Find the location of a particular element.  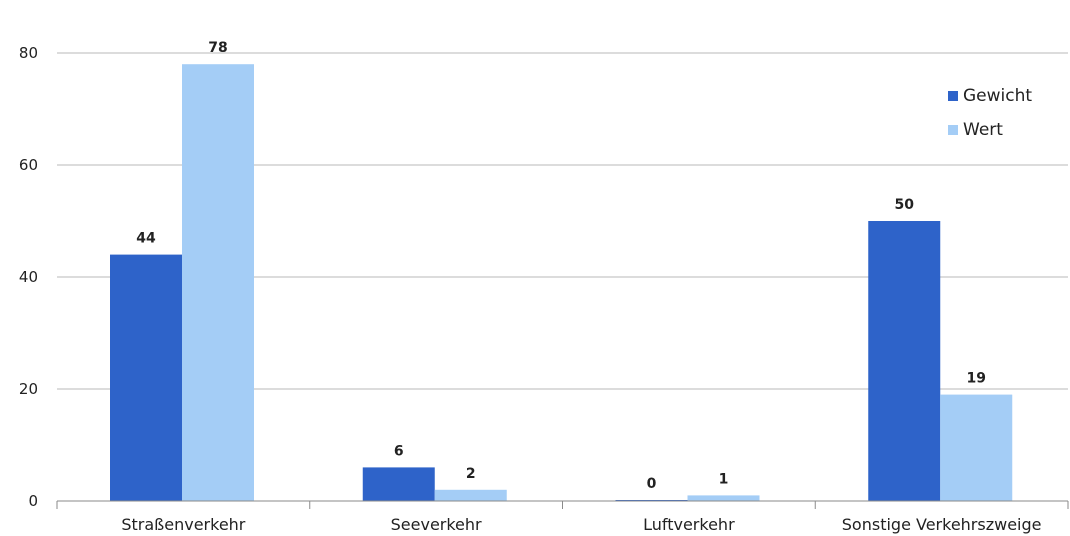

category-label: Straßenverkehr is located at coordinates (183, 524).